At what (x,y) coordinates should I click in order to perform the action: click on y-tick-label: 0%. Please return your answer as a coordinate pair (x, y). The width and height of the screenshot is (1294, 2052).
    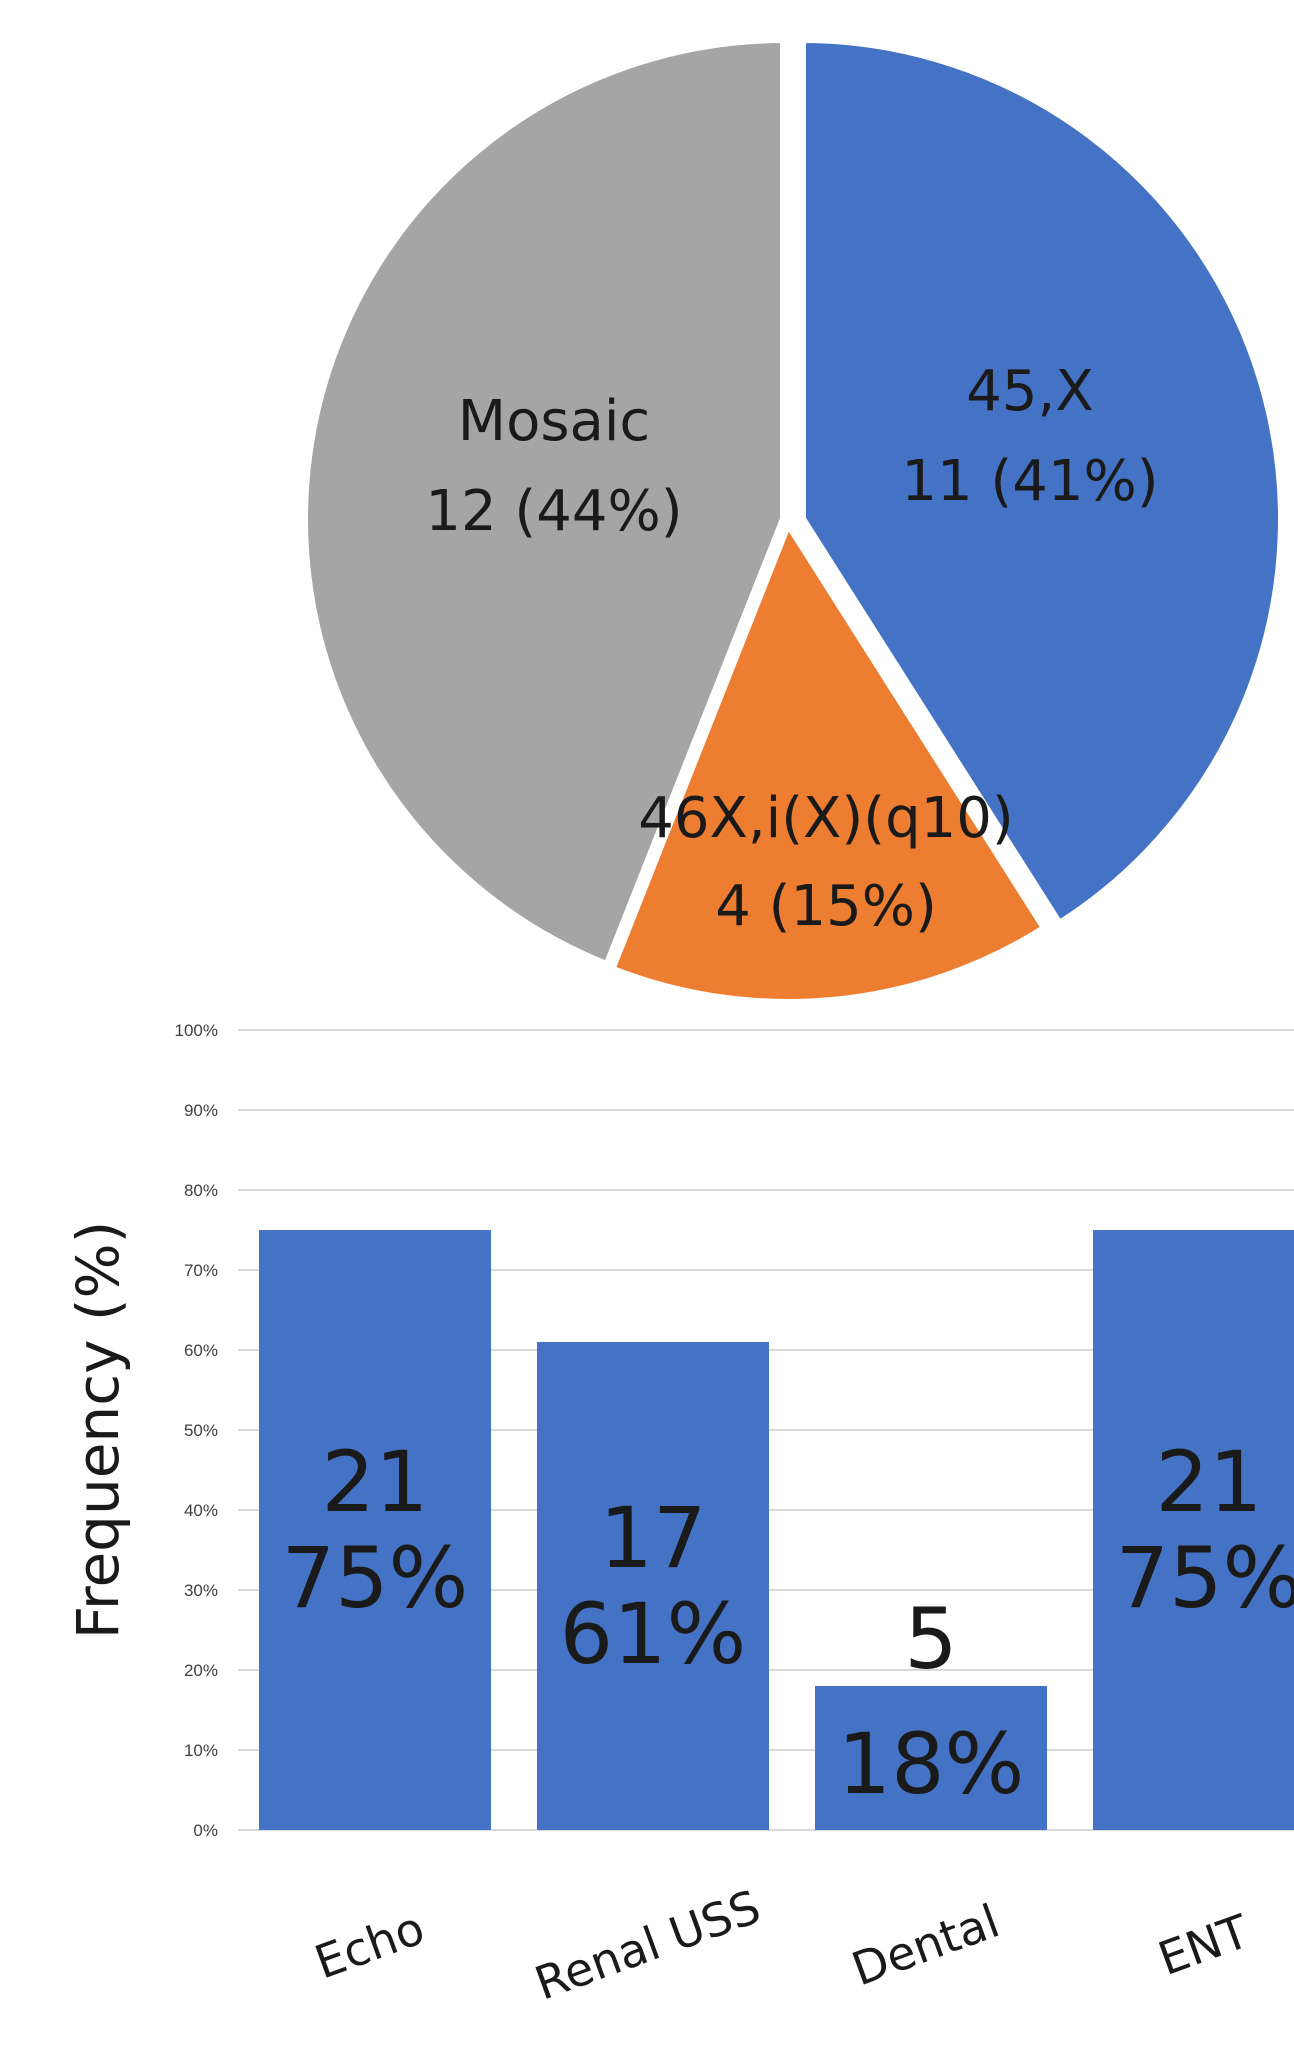
    Looking at the image, I should click on (205, 1830).